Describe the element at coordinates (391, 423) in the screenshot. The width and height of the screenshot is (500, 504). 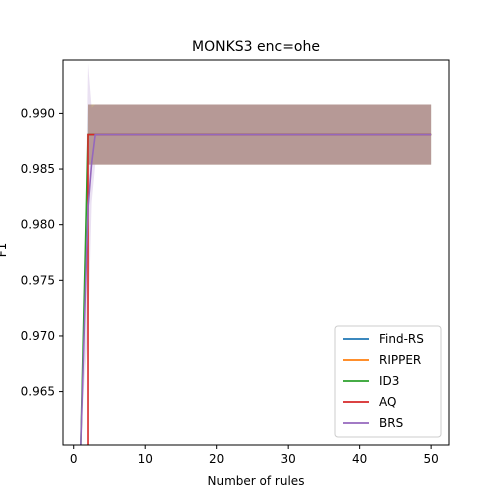
I see `legend-label-brs: BRS` at that location.